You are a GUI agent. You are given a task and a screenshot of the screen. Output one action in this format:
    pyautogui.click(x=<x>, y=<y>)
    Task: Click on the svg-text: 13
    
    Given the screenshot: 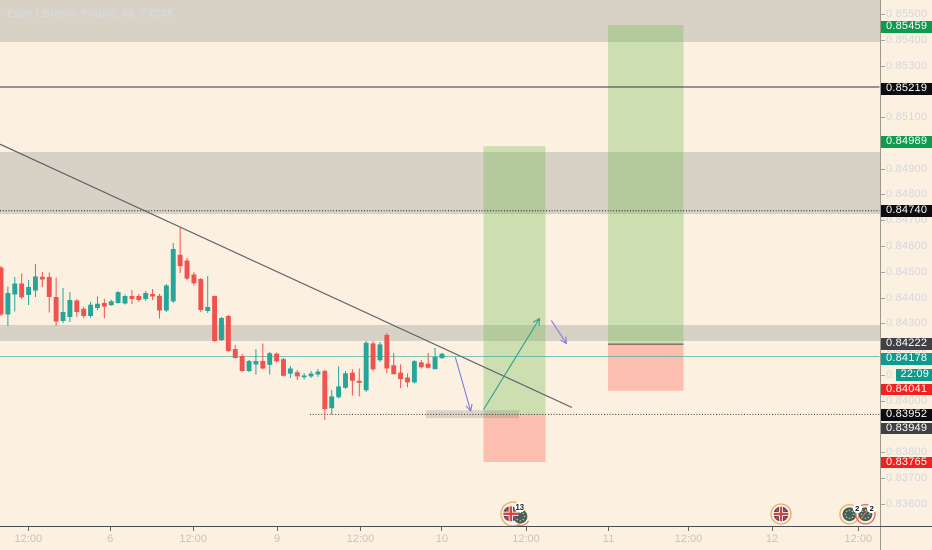 What is the action you would take?
    pyautogui.click(x=519, y=507)
    